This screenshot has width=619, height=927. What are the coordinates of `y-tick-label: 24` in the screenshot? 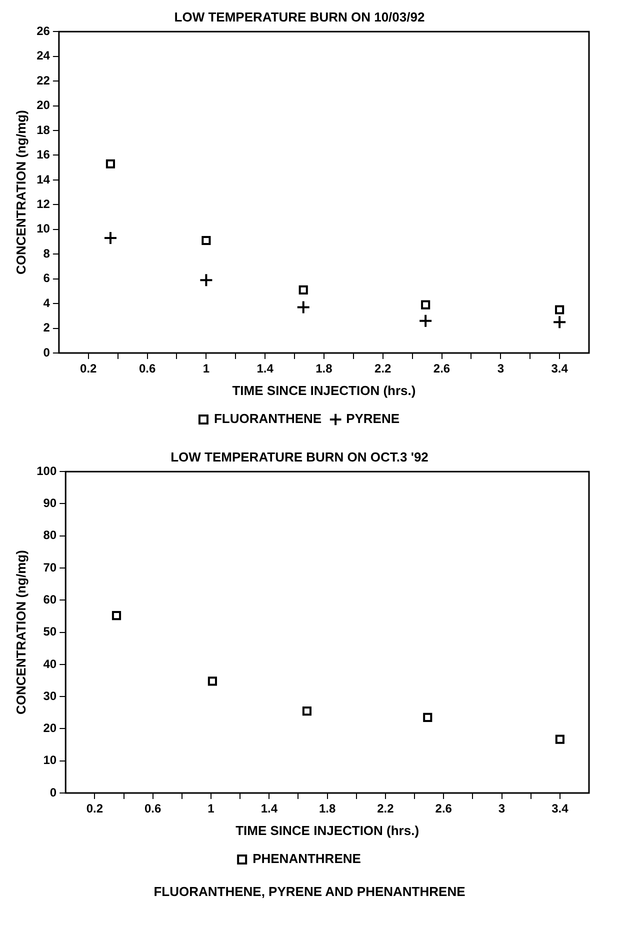 It's located at (43, 55).